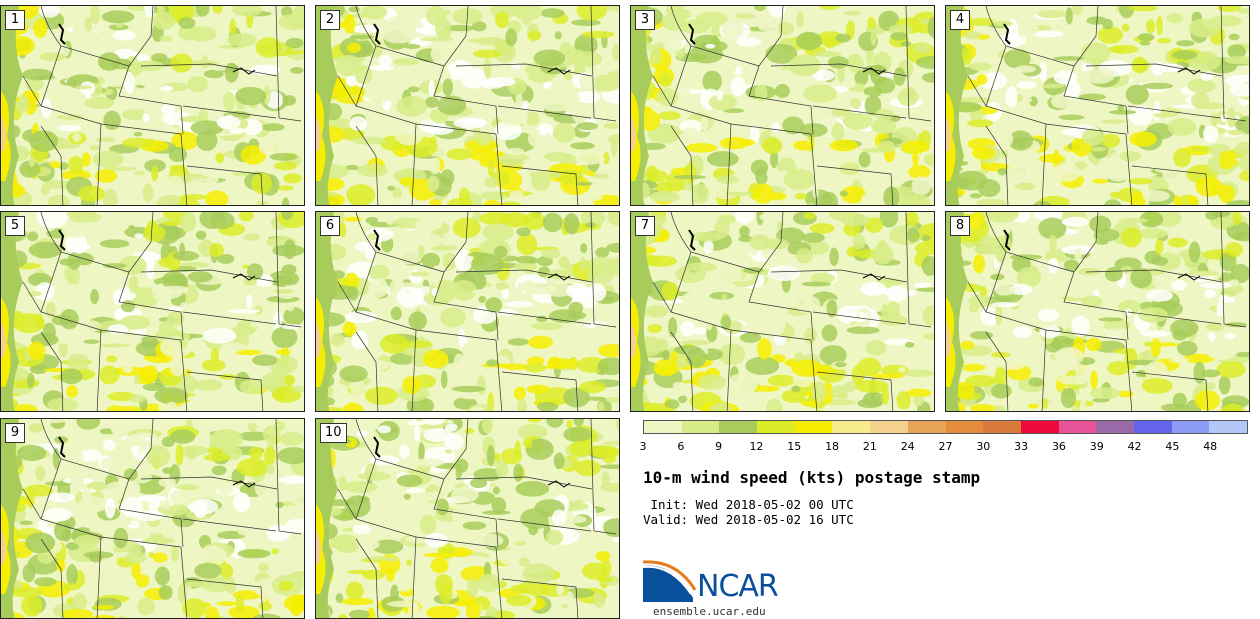 The width and height of the screenshot is (1260, 619). What do you see at coordinates (1172, 446) in the screenshot?
I see `colorbar-tick-label: 45` at bounding box center [1172, 446].